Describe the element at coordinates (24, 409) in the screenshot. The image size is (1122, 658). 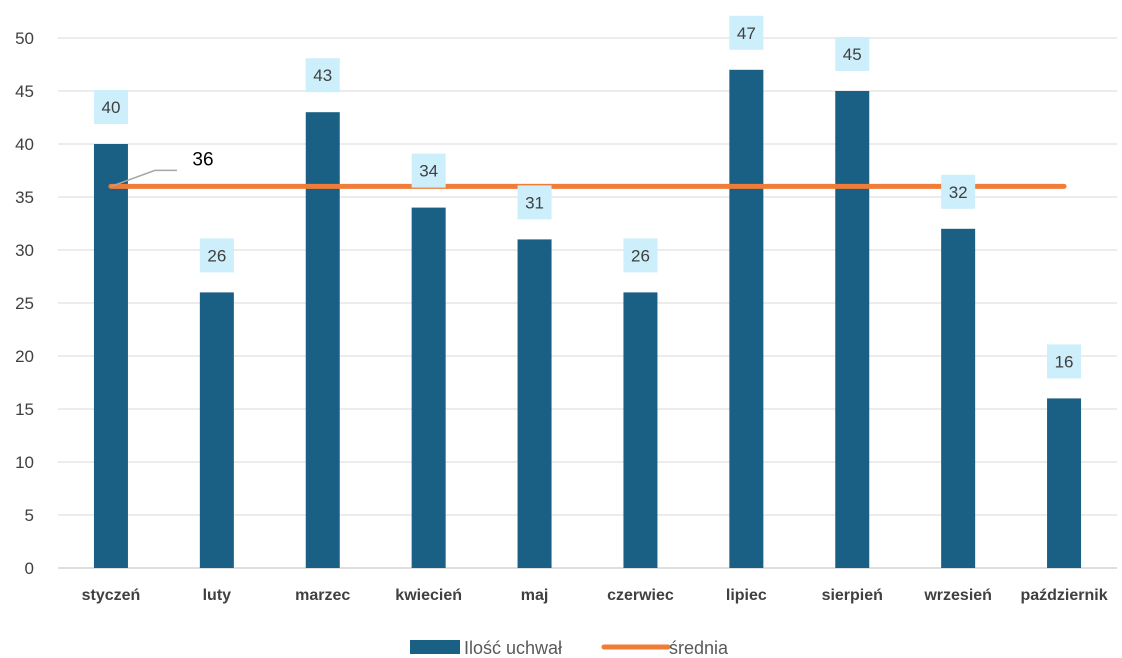
I see `y-tick-label-15: 15` at that location.